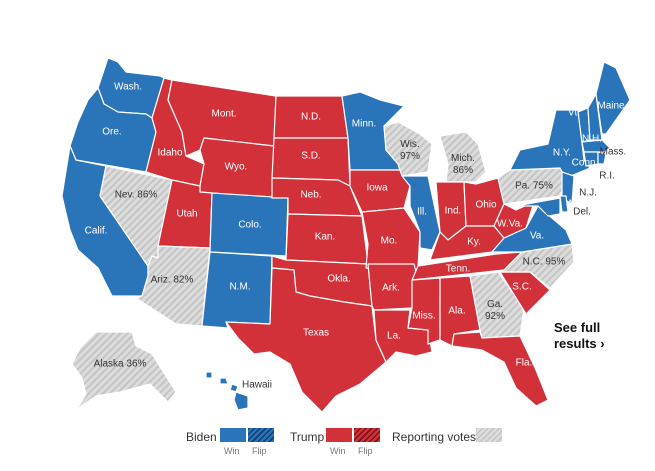  I want to click on label-il: Ill., so click(422, 212).